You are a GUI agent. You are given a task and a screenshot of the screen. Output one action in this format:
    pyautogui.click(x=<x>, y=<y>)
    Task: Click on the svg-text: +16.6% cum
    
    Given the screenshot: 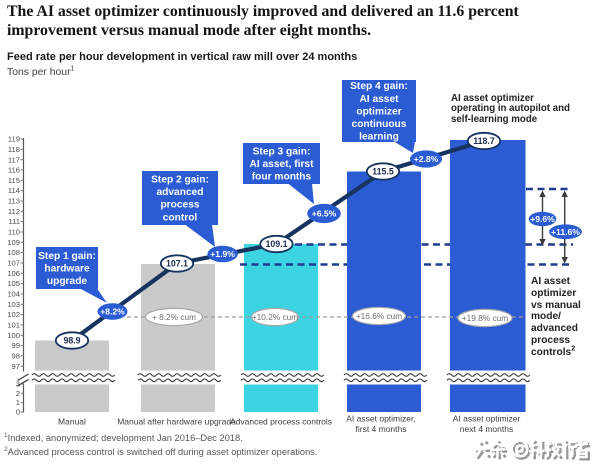 What is the action you would take?
    pyautogui.click(x=379, y=316)
    